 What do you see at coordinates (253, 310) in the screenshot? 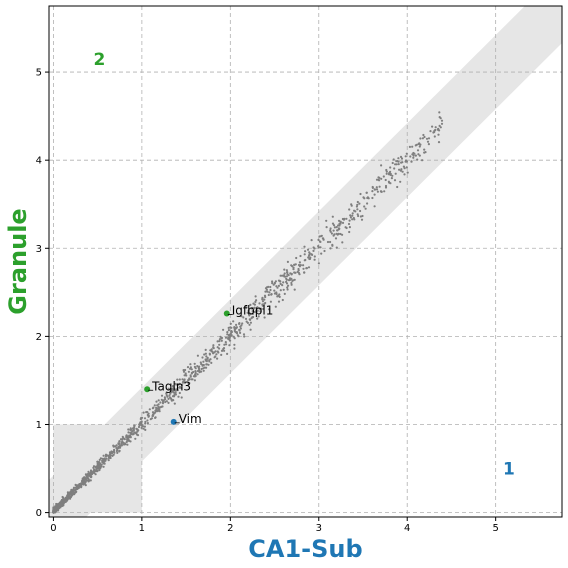
I see `gene-label: Igfbpl1` at bounding box center [253, 310].